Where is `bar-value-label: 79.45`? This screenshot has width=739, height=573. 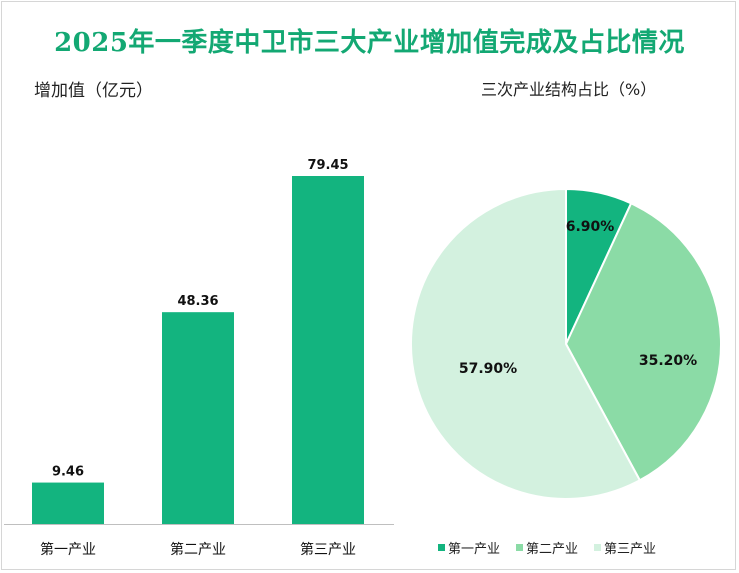
bar-value-label: 79.45 is located at coordinates (327, 165).